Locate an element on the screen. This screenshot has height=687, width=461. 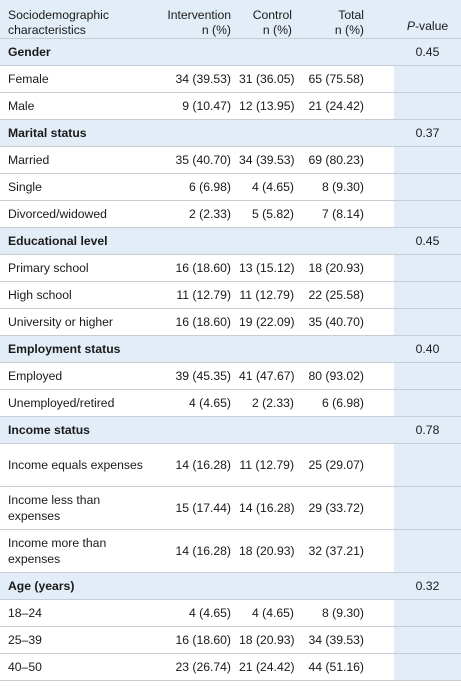
header-pvalue-rest: -value is located at coordinates (431, 26).